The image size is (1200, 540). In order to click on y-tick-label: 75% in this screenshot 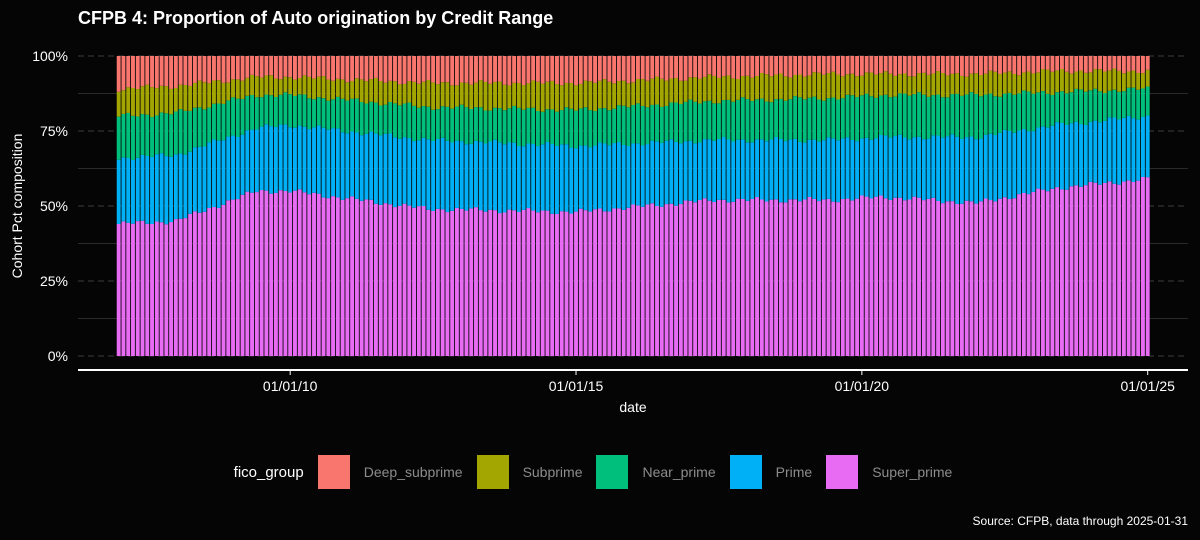, I will do `click(54, 131)`.